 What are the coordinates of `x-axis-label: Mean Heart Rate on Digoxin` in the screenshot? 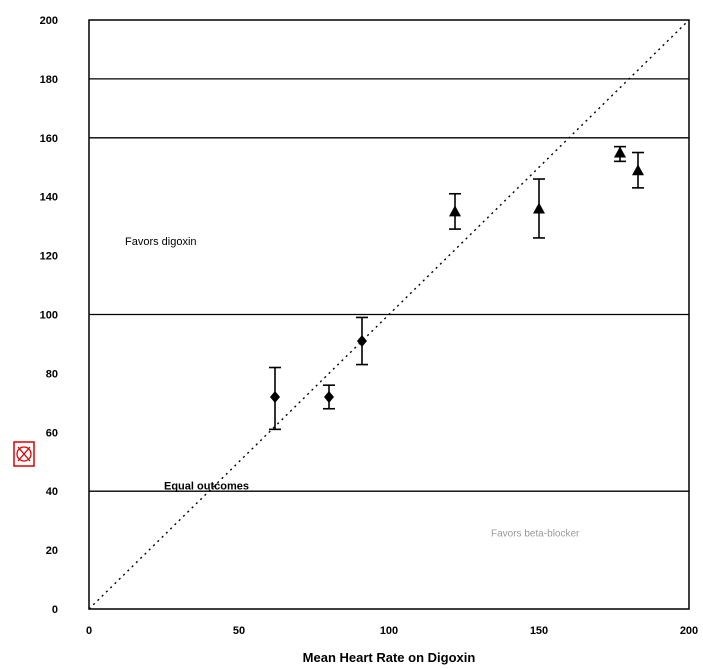 It's located at (389, 657).